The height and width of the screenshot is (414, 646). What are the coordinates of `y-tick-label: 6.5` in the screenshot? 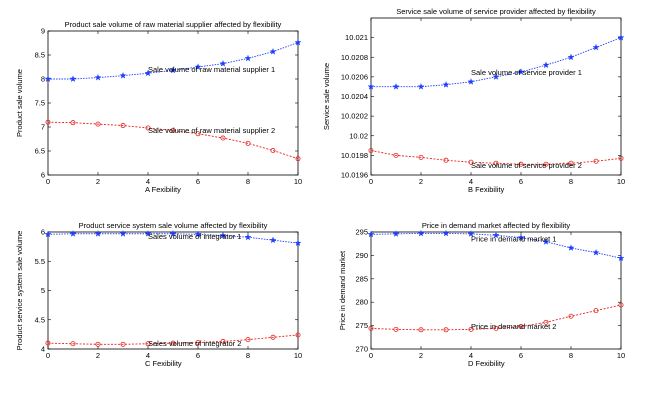 It's located at (40, 151).